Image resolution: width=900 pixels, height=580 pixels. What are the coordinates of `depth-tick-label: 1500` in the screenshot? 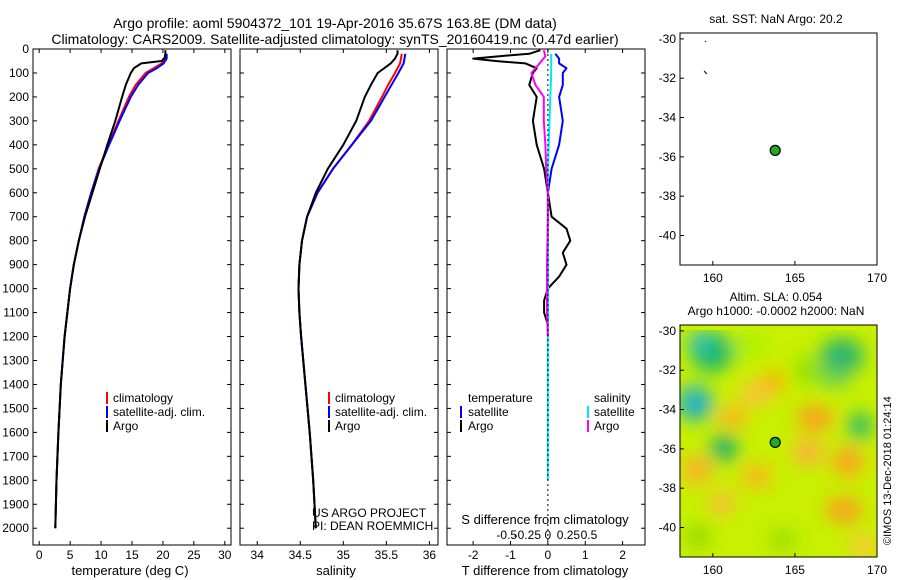 It's located at (15, 408).